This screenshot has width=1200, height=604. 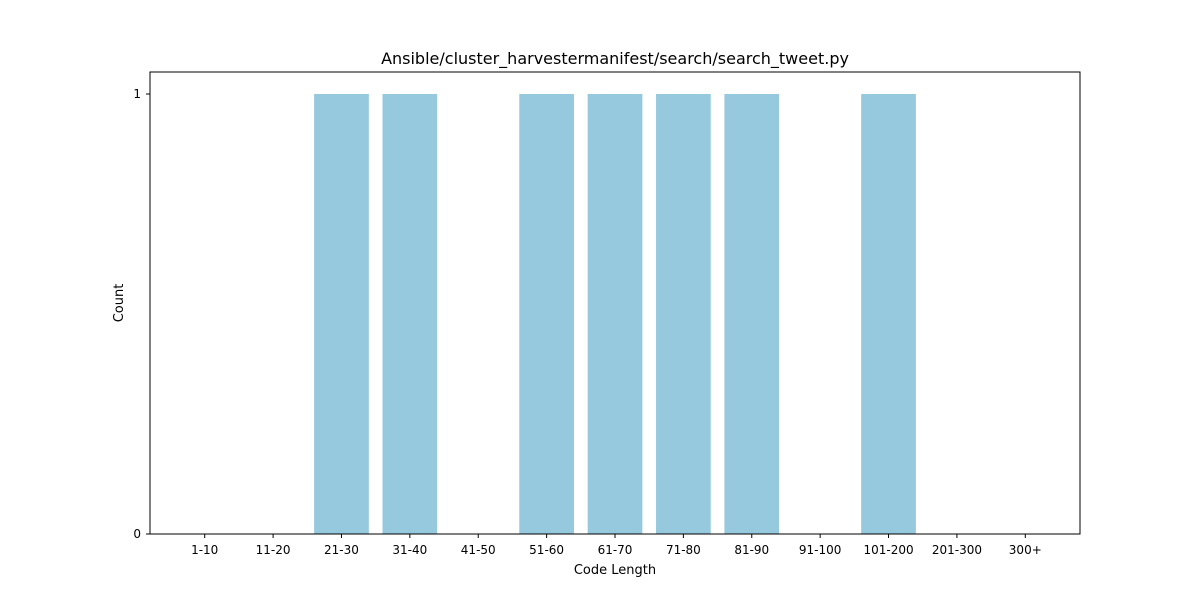 What do you see at coordinates (820, 550) in the screenshot?
I see `x-tick-label: 91-100` at bounding box center [820, 550].